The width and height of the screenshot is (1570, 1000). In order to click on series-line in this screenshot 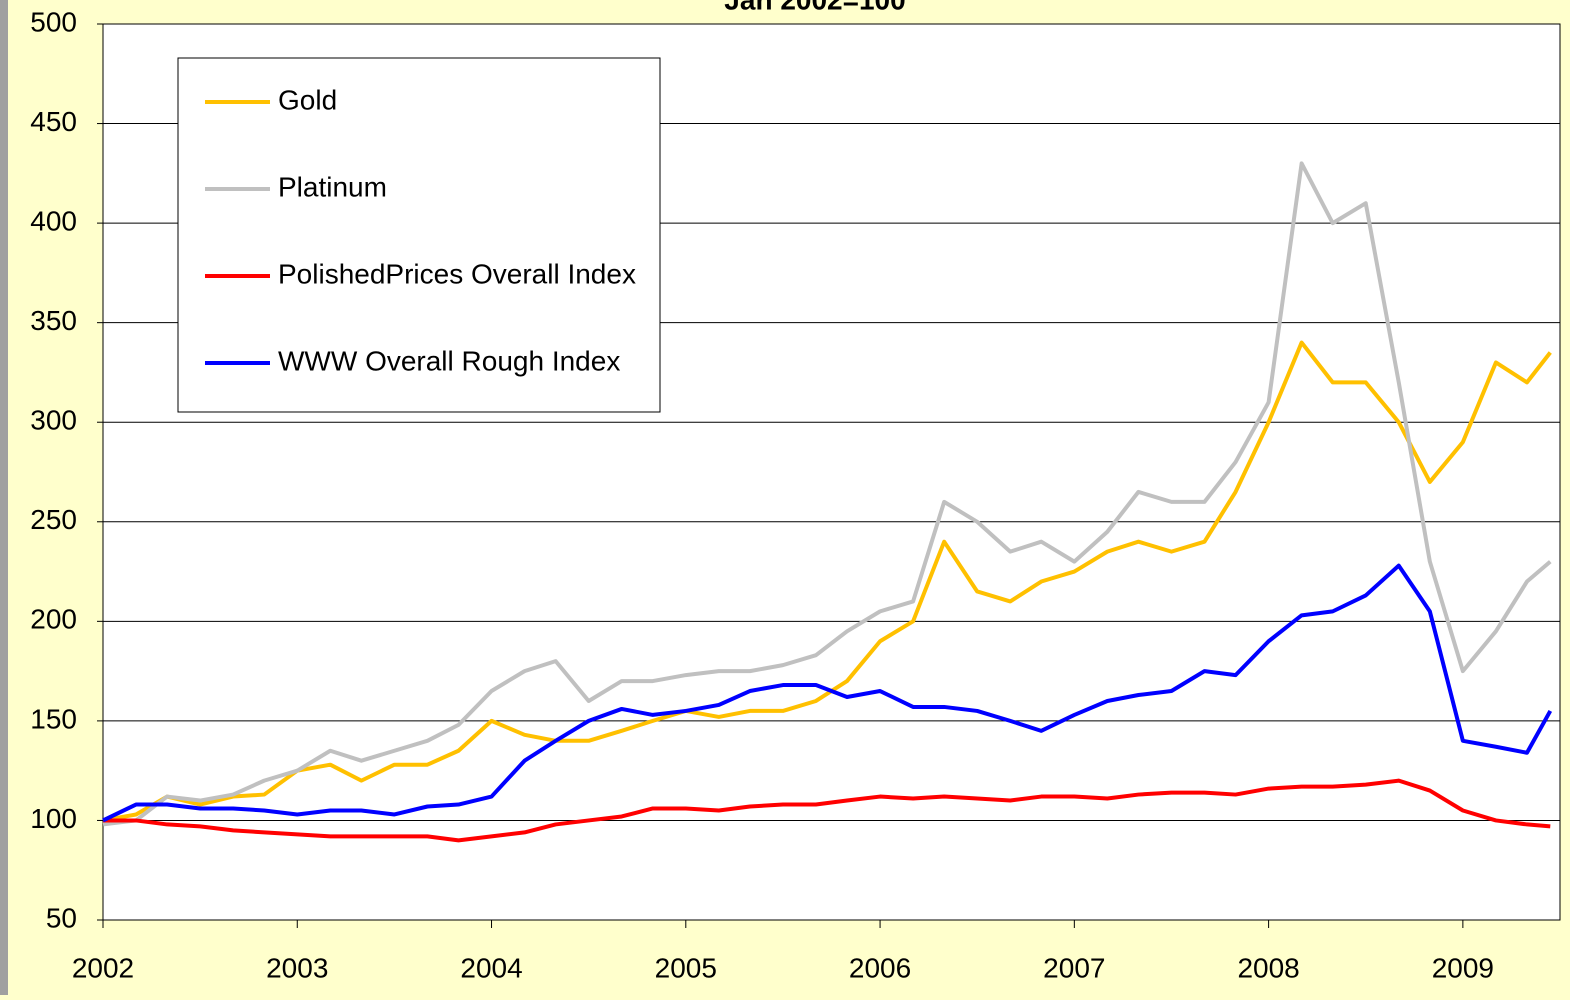, I will do `click(827, 810)`.